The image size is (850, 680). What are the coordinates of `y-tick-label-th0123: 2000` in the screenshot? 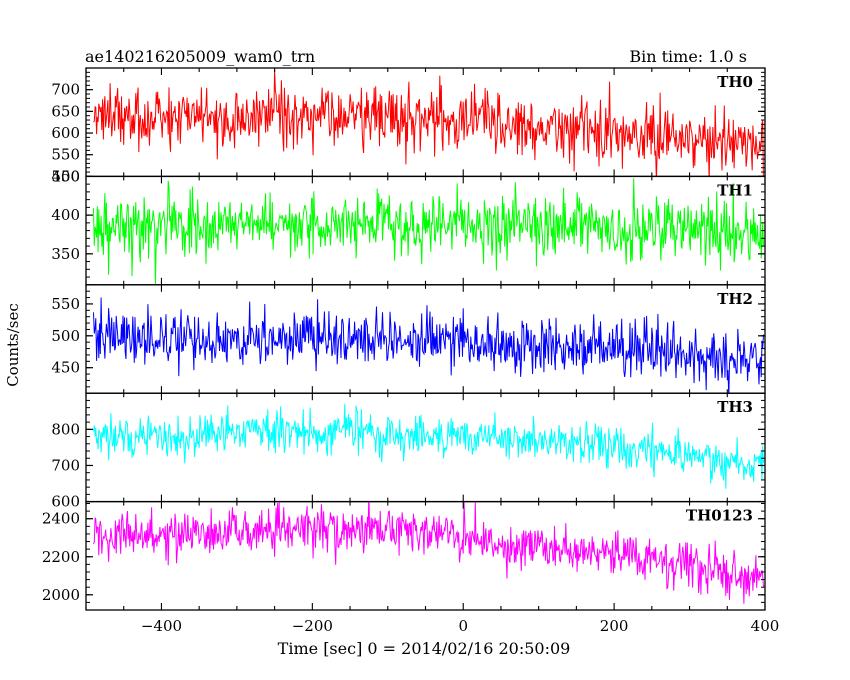 It's located at (61, 595).